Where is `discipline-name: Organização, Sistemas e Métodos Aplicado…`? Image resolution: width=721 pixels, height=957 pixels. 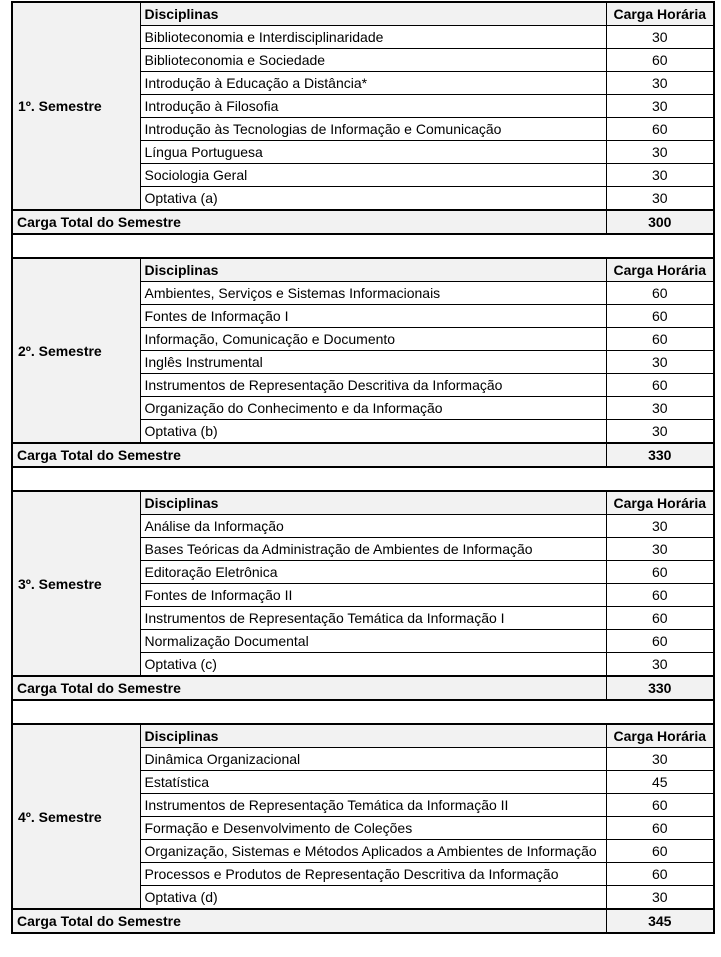 discipline-name: Organização, Sistemas e Métodos Aplicado… is located at coordinates (373, 851).